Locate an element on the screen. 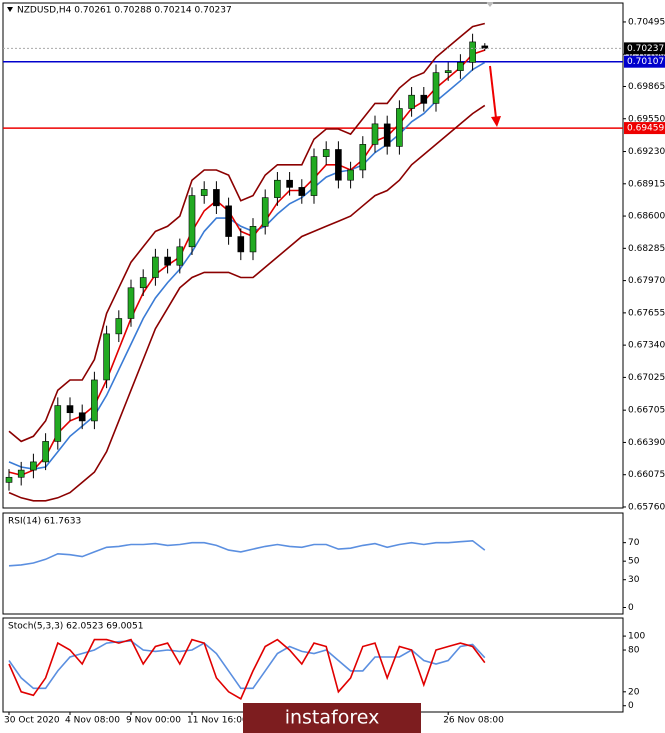 Image resolution: width=665 pixels, height=733 pixels. y-tick-label: 70 is located at coordinates (634, 543).